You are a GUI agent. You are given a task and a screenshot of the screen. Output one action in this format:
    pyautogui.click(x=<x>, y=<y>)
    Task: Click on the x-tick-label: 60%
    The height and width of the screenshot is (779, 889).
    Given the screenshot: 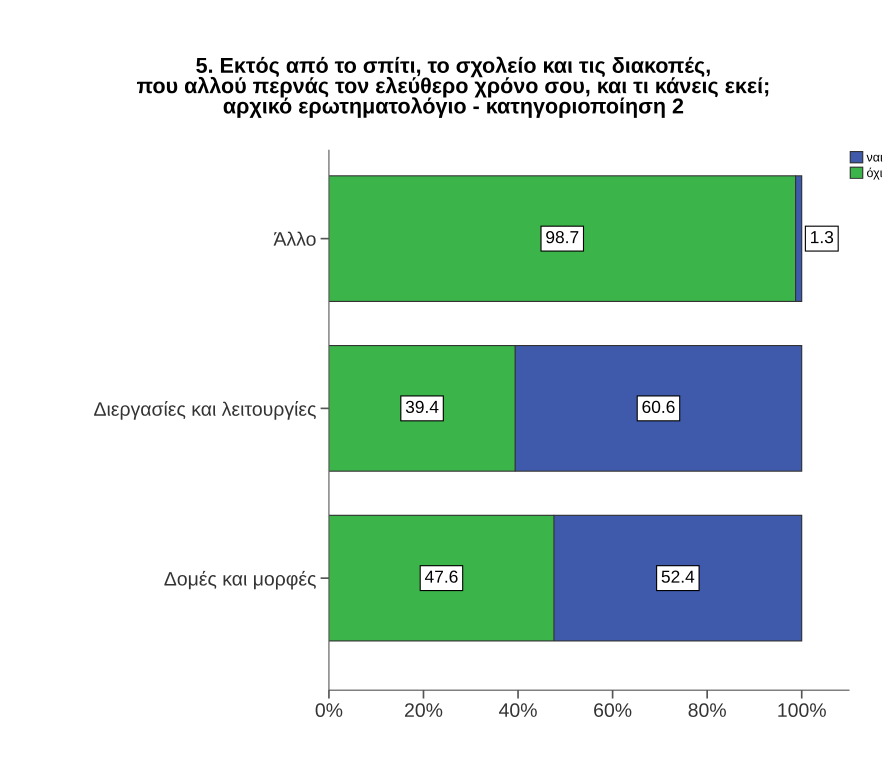 What is the action you would take?
    pyautogui.click(x=613, y=710)
    